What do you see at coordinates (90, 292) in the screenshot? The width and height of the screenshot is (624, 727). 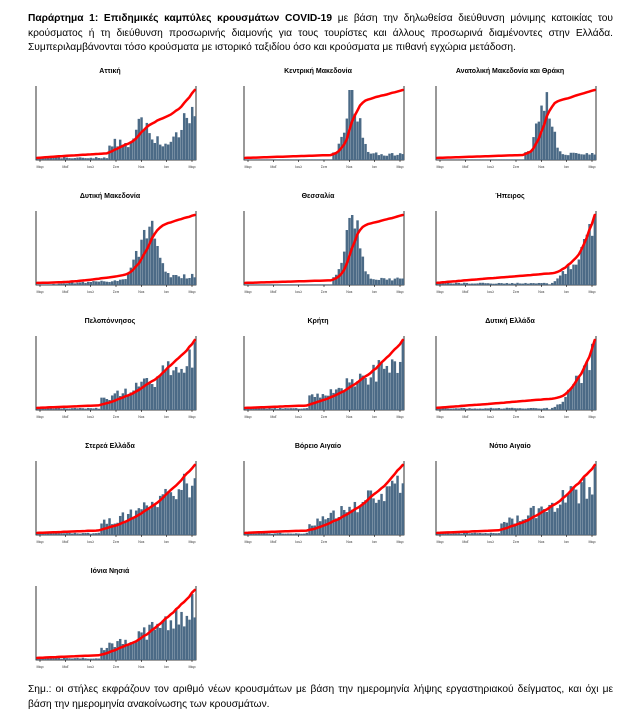 I see `x-tick-label: Ιουλ` at bounding box center [90, 292].